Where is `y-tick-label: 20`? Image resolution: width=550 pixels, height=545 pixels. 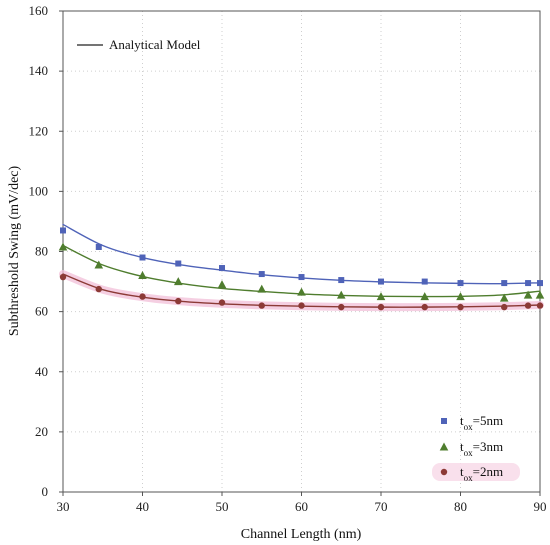 y-tick-label: 20 is located at coordinates (41, 431).